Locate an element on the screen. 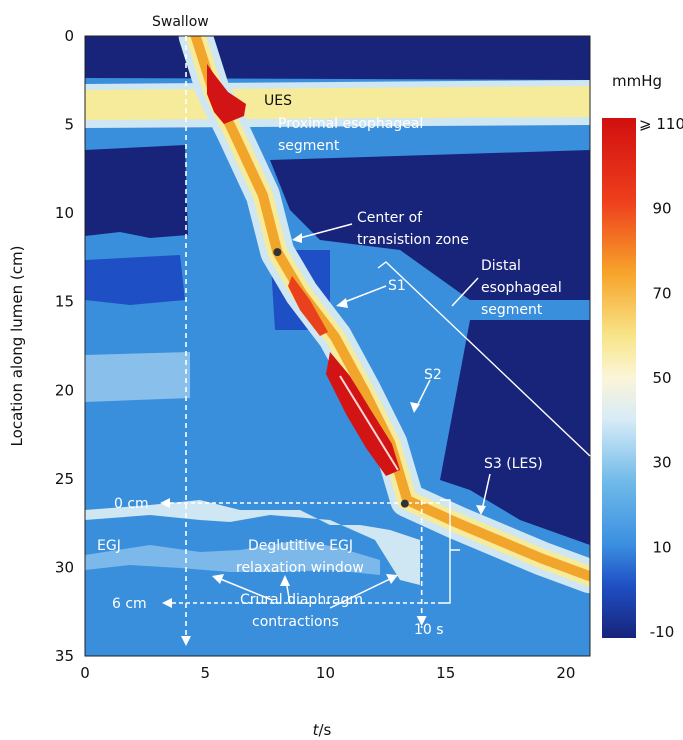 The height and width of the screenshot is (740, 683). x-axis-ticks: 0 5 10 15 20 is located at coordinates (327, 673).